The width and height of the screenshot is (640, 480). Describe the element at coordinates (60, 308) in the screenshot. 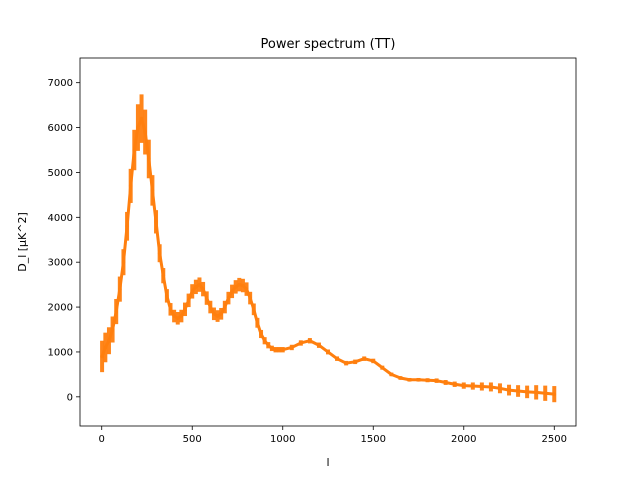

I see `y-tick-label: 2000` at that location.